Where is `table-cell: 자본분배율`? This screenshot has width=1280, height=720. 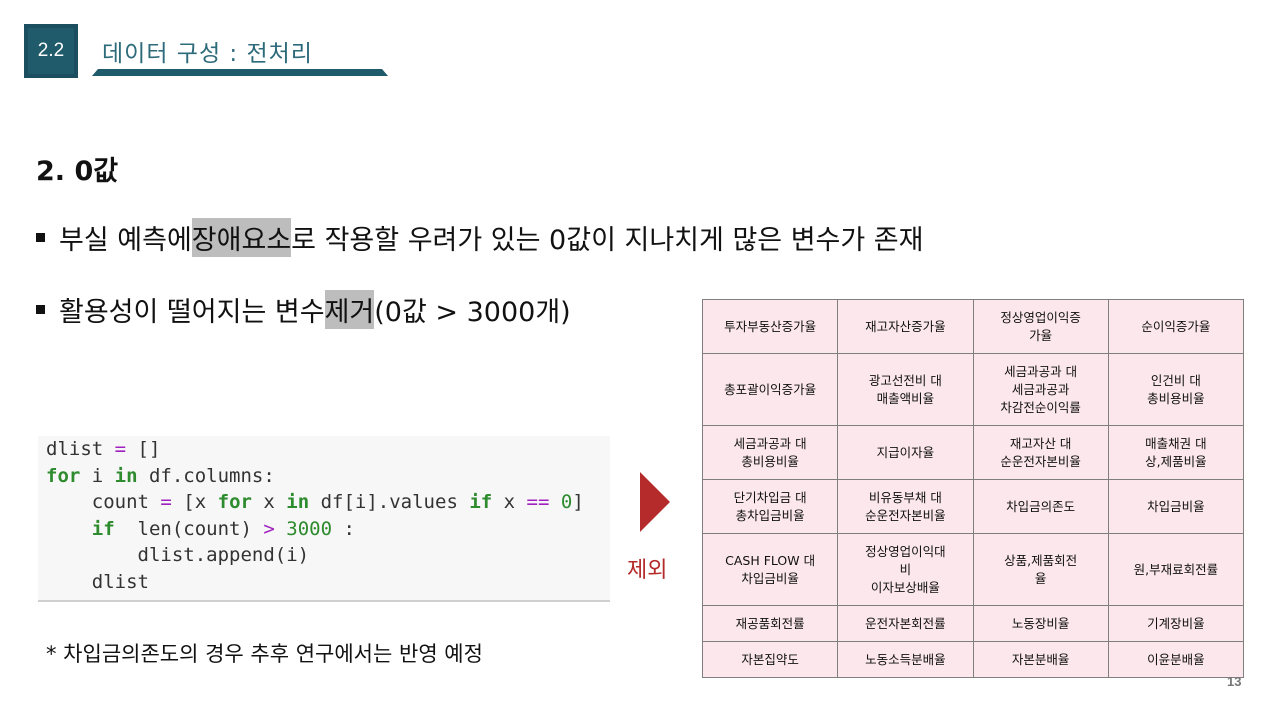
table-cell: 자본분배율 is located at coordinates (1040, 659).